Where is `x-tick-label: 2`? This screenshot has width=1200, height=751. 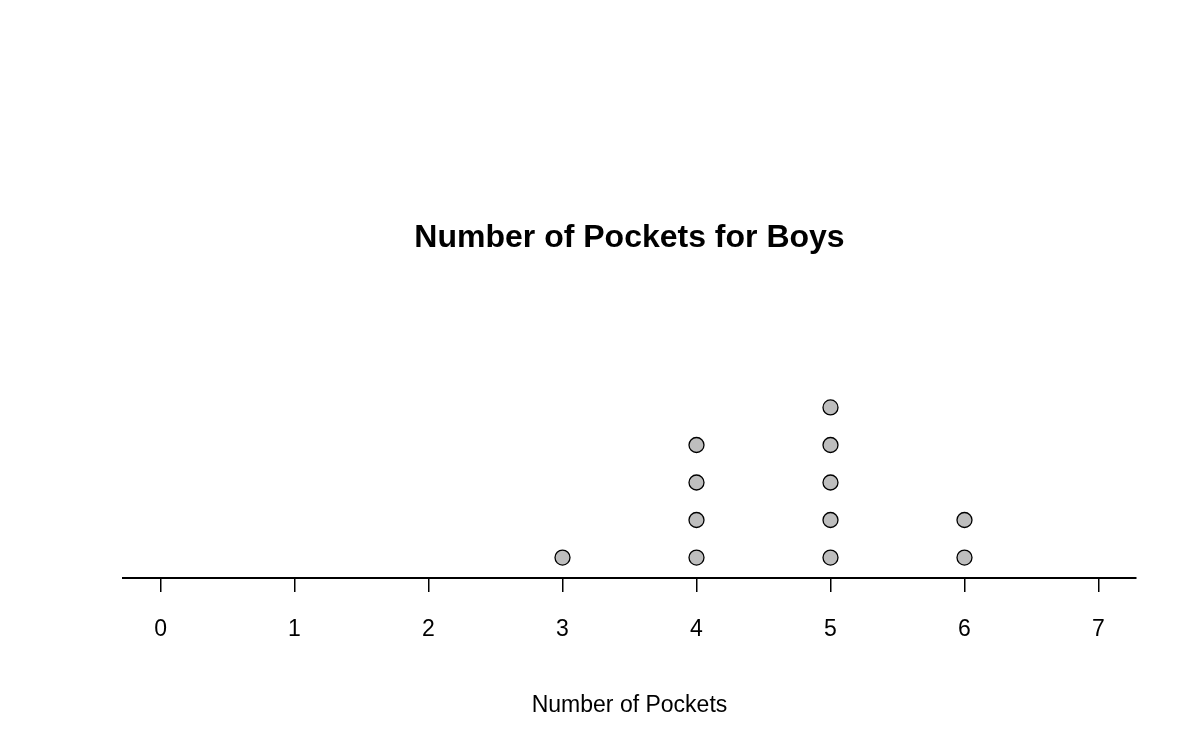 x-tick-label: 2 is located at coordinates (428, 628).